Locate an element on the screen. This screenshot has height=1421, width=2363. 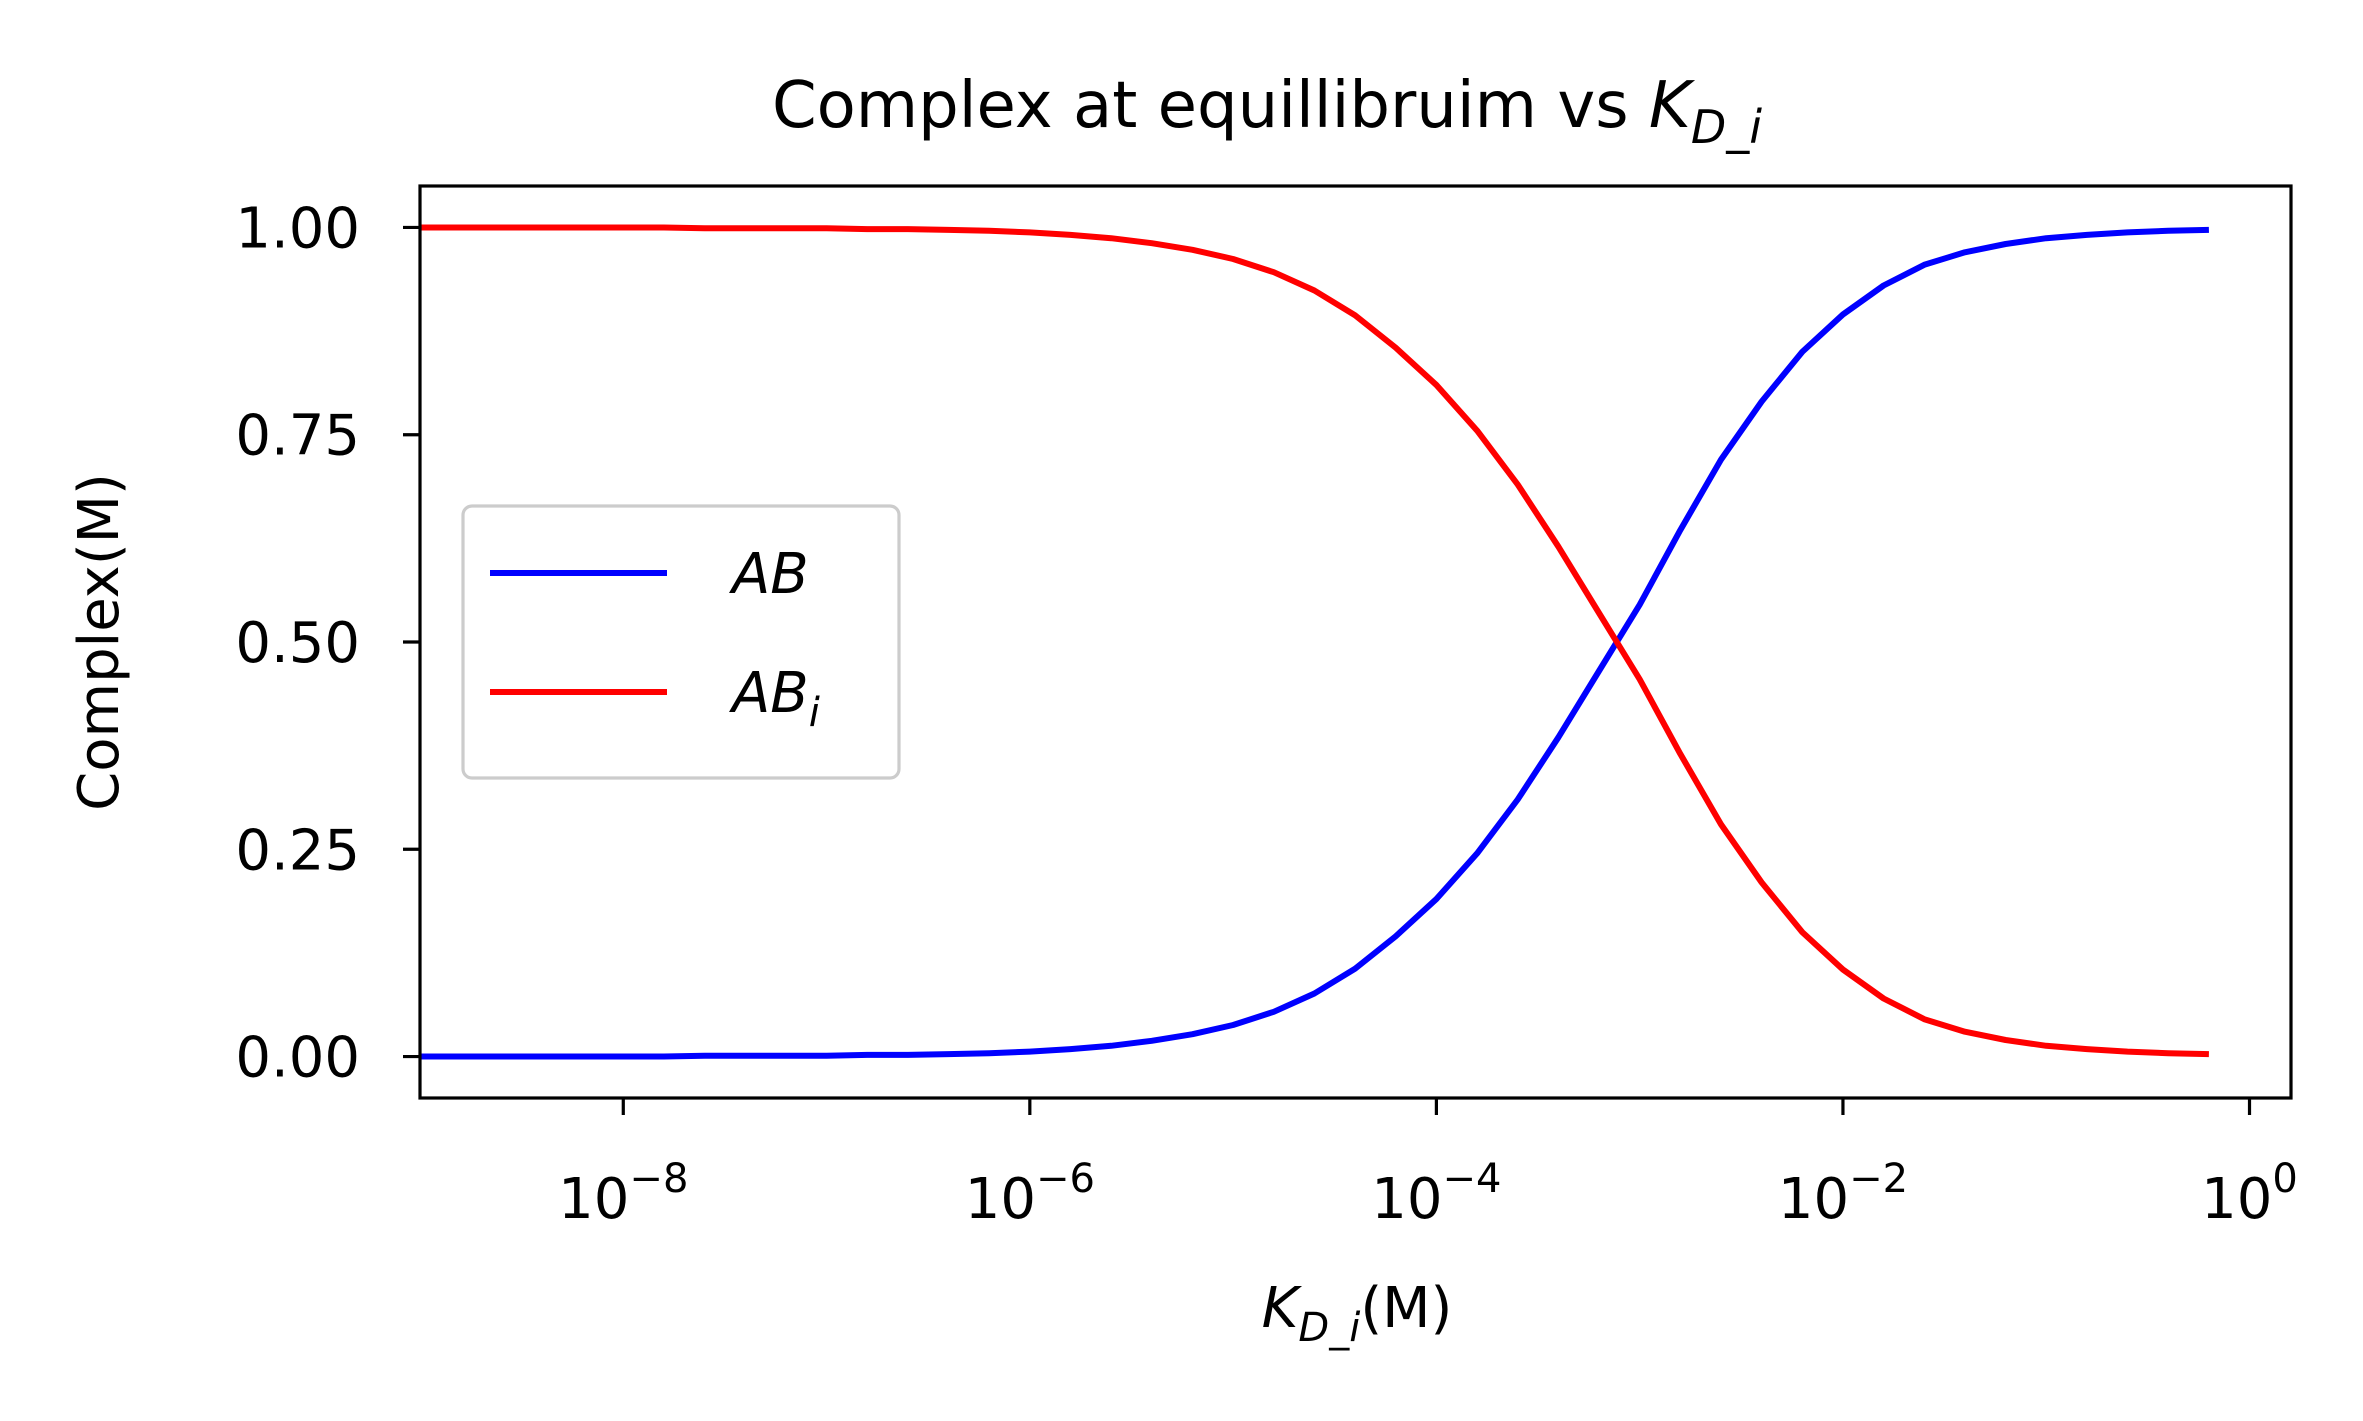
legend-label: ABi is located at coordinates (774, 698).